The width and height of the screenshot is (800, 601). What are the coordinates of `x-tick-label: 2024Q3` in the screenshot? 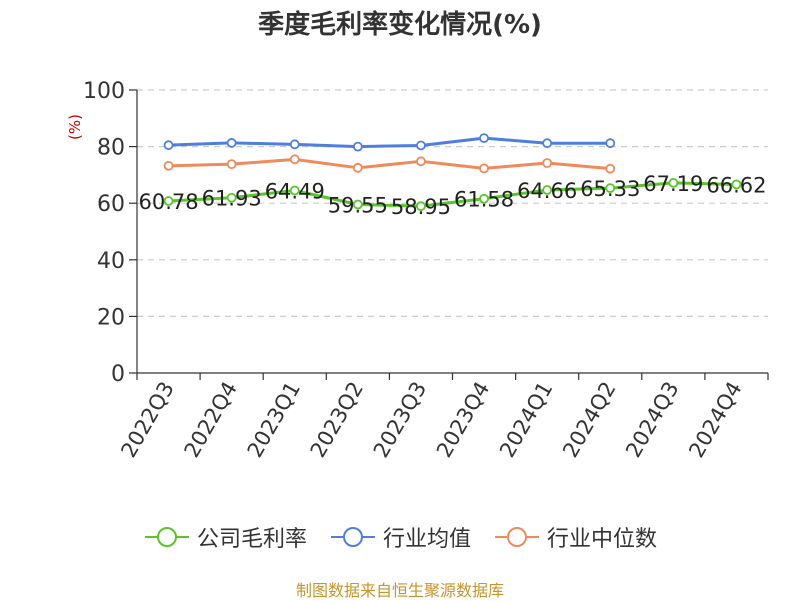 It's located at (652, 420).